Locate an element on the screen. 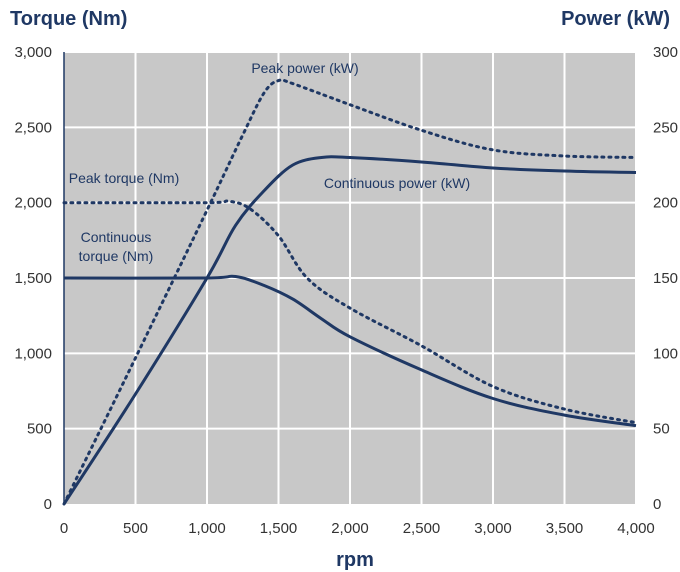  y-right-tick-labels: 0 50 100 150 200 250 300 is located at coordinates (665, 278).